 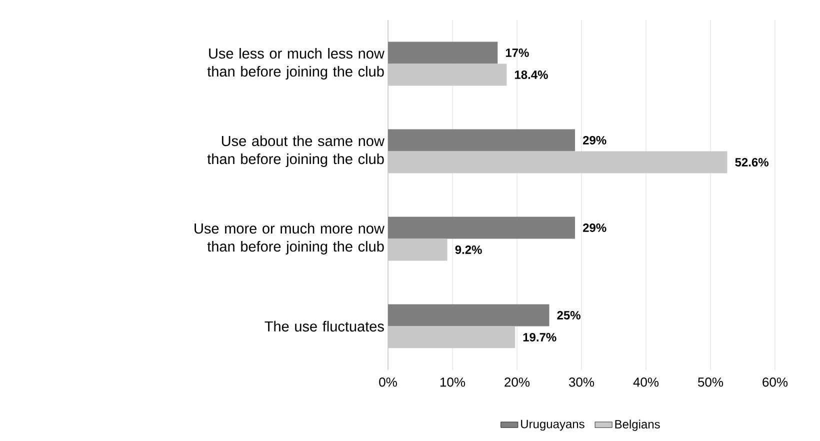 What do you see at coordinates (568, 315) in the screenshot?
I see `data-label: 25%` at bounding box center [568, 315].